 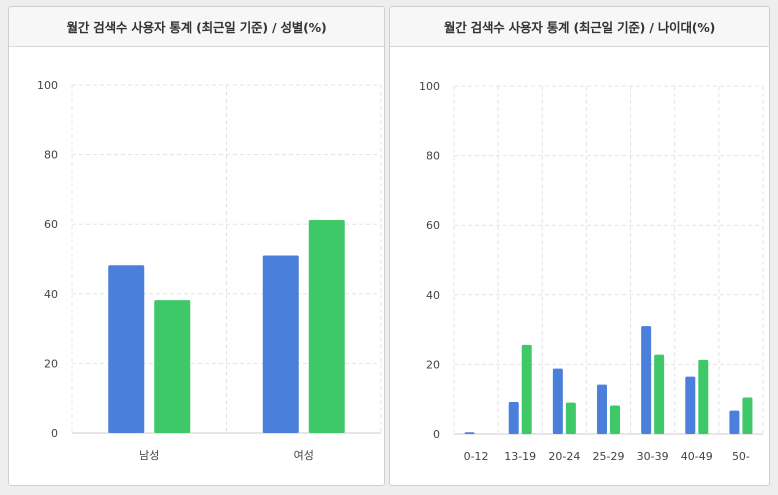 I want to click on x-tick-label: 0-12, so click(x=476, y=456).